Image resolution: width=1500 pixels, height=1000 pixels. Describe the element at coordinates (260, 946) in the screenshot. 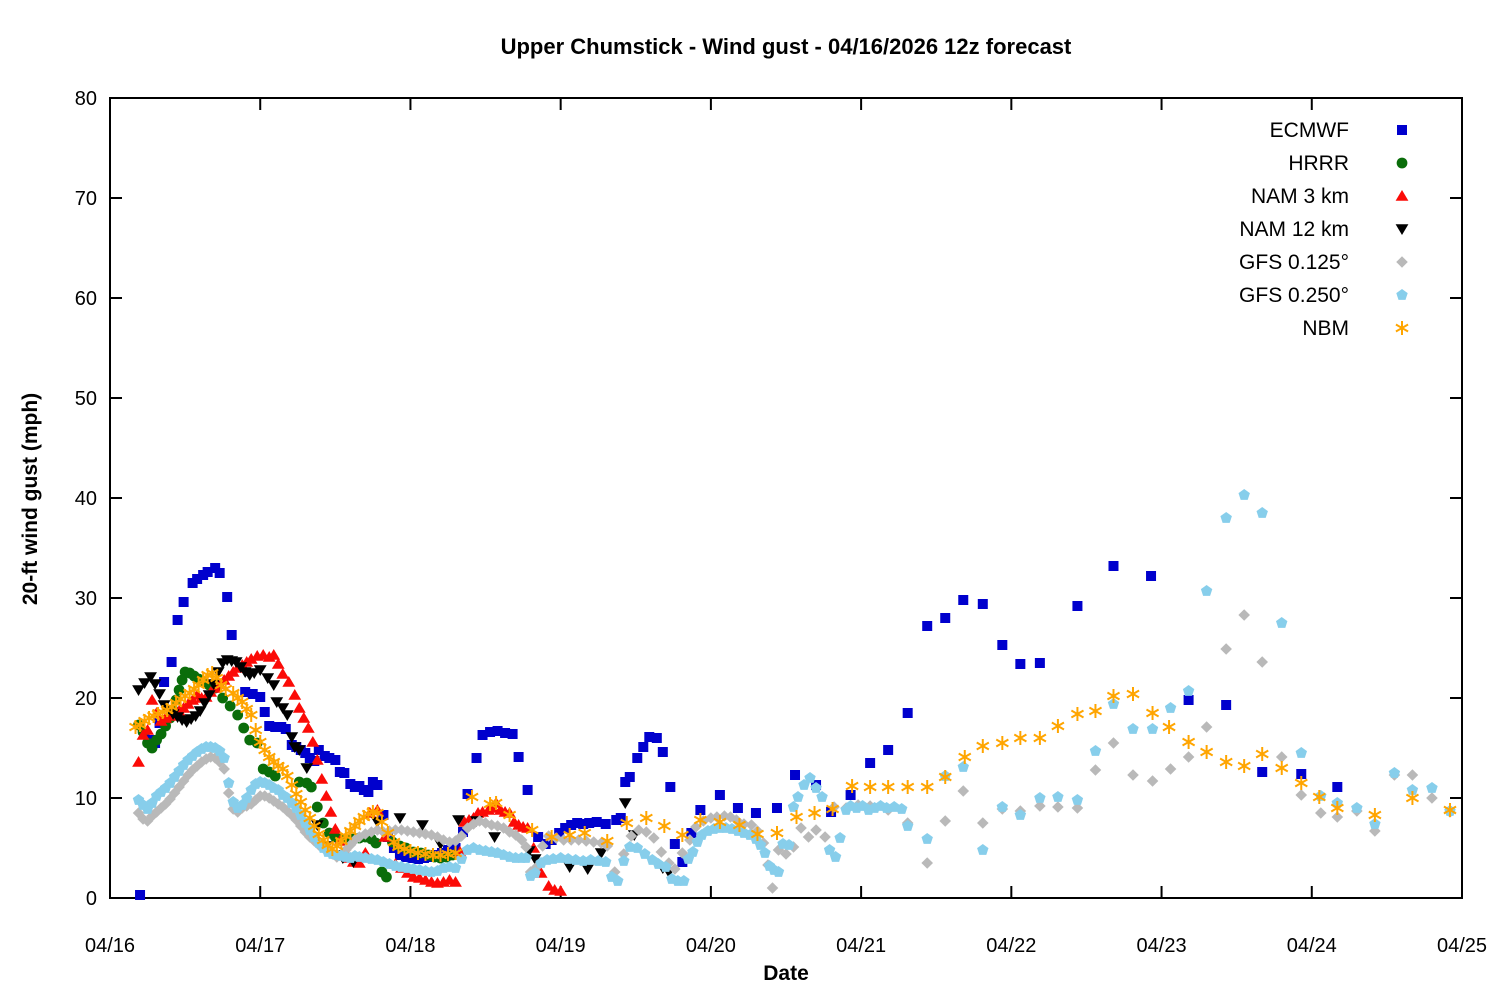

I see `x-tick-label: 04/17` at that location.